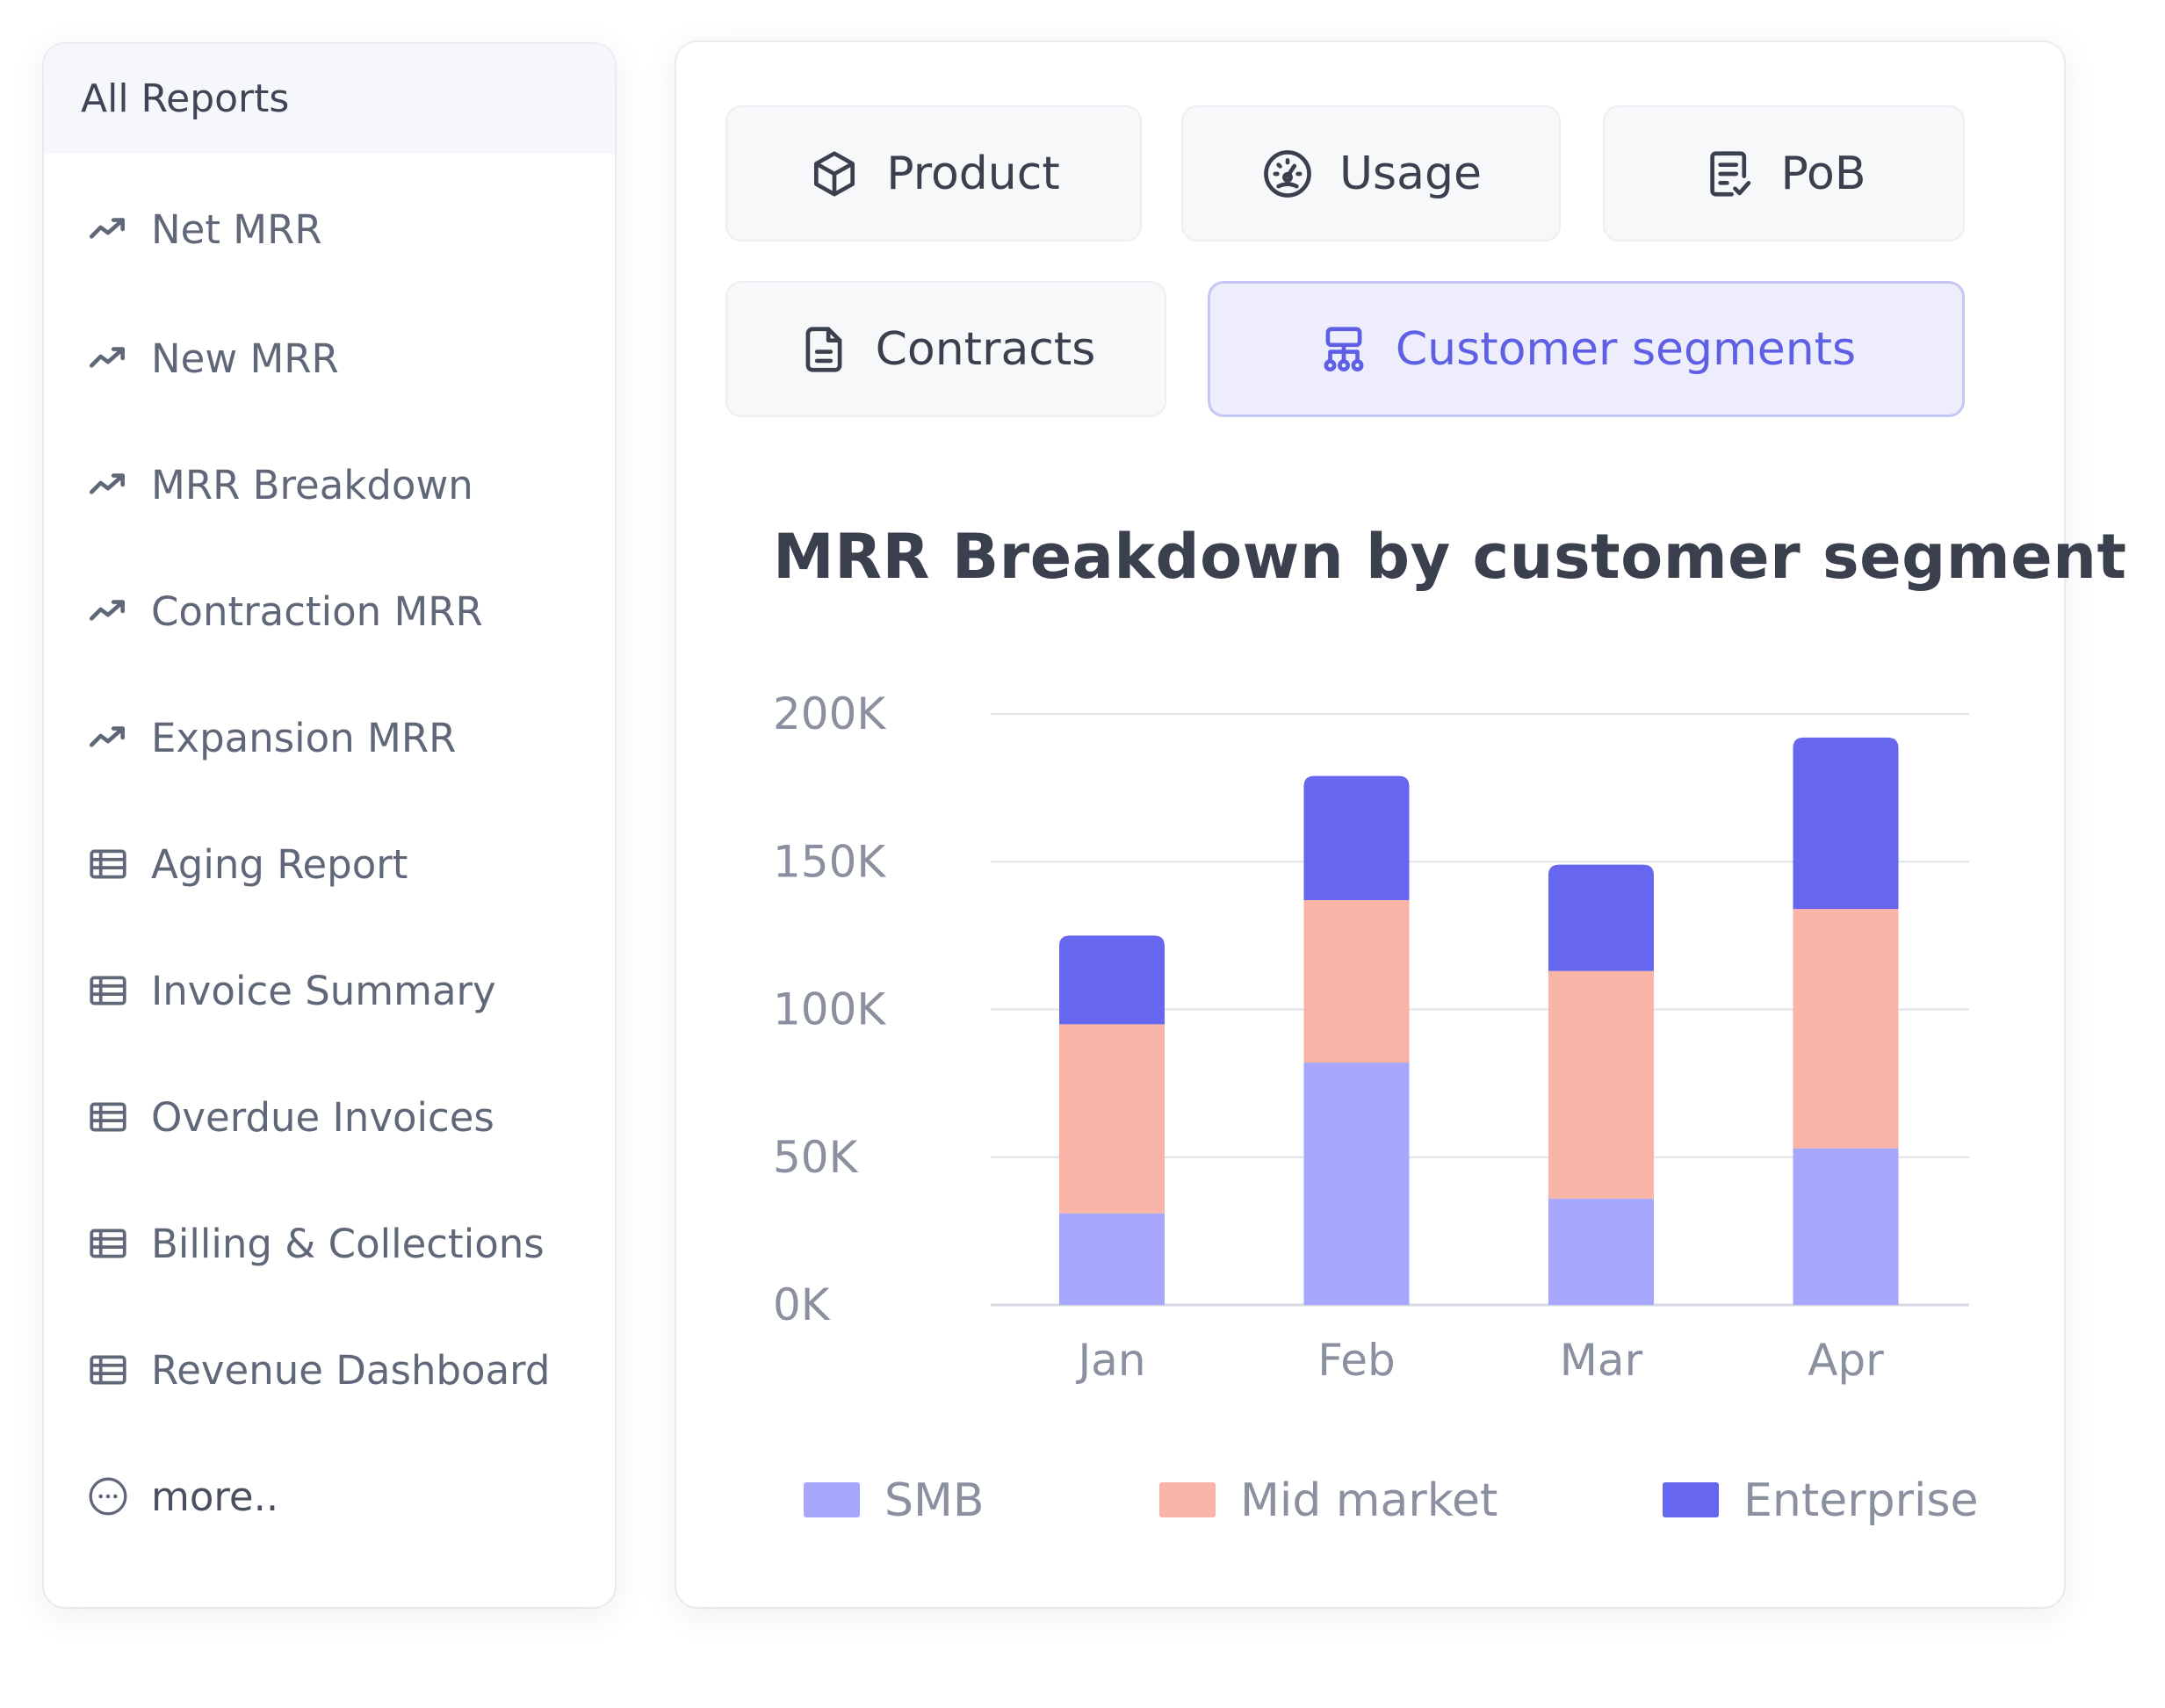  I want to click on bar-segment-mid-market-feb, so click(1356, 981).